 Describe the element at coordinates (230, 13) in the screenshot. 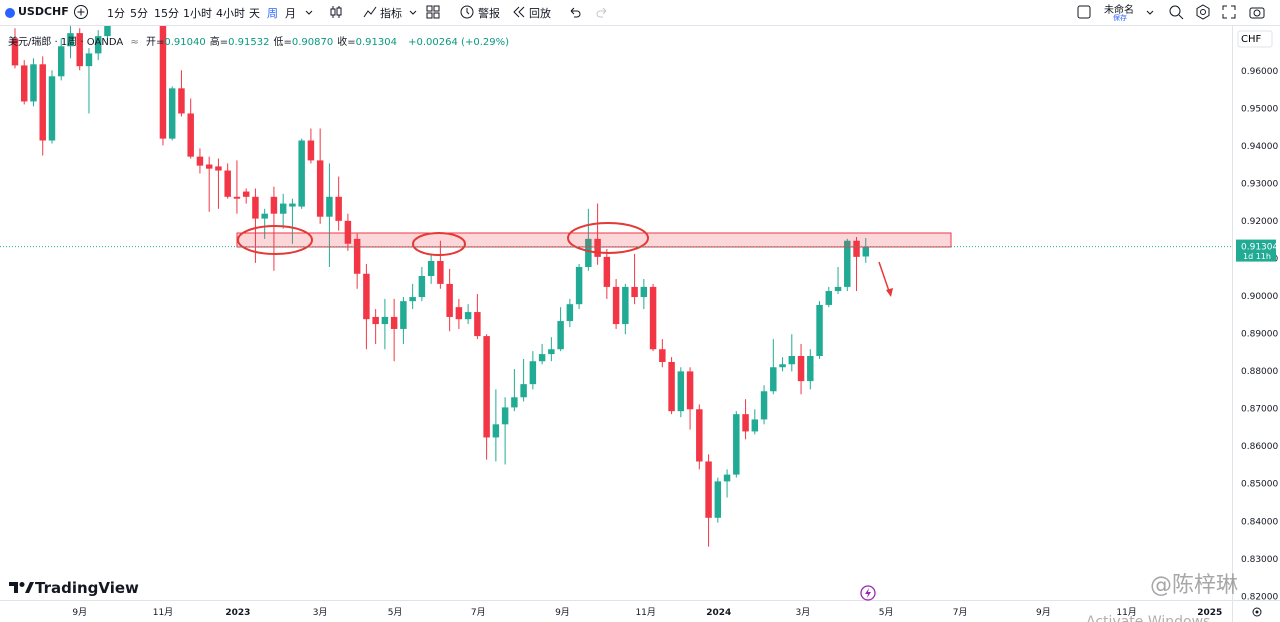

I see `interval: 4小时` at that location.